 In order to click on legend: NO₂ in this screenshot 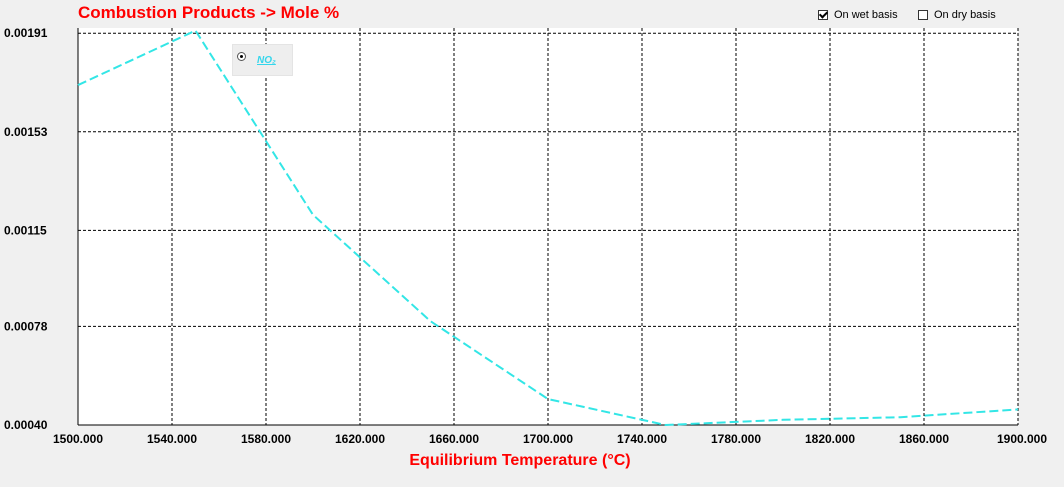, I will do `click(262, 60)`.